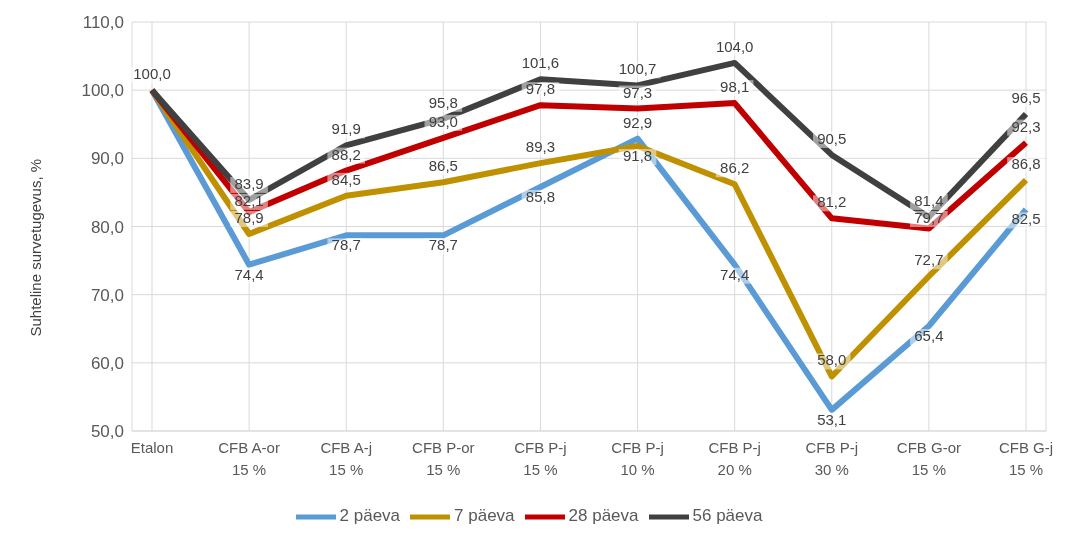 This screenshot has width=1067, height=541. Describe the element at coordinates (637, 69) in the screenshot. I see `data-label: 100,7` at that location.